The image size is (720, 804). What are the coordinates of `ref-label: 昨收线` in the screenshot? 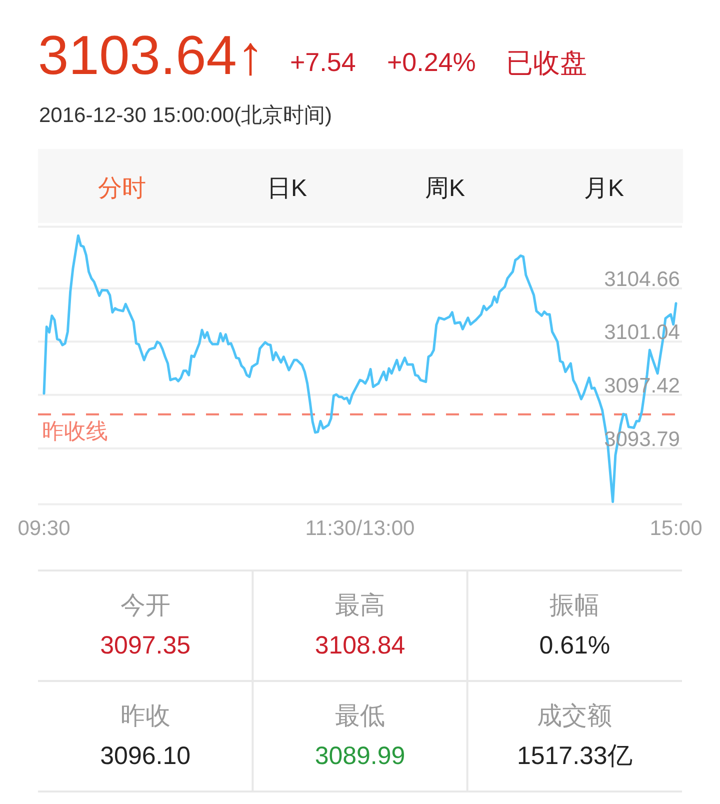 It's located at (75, 431).